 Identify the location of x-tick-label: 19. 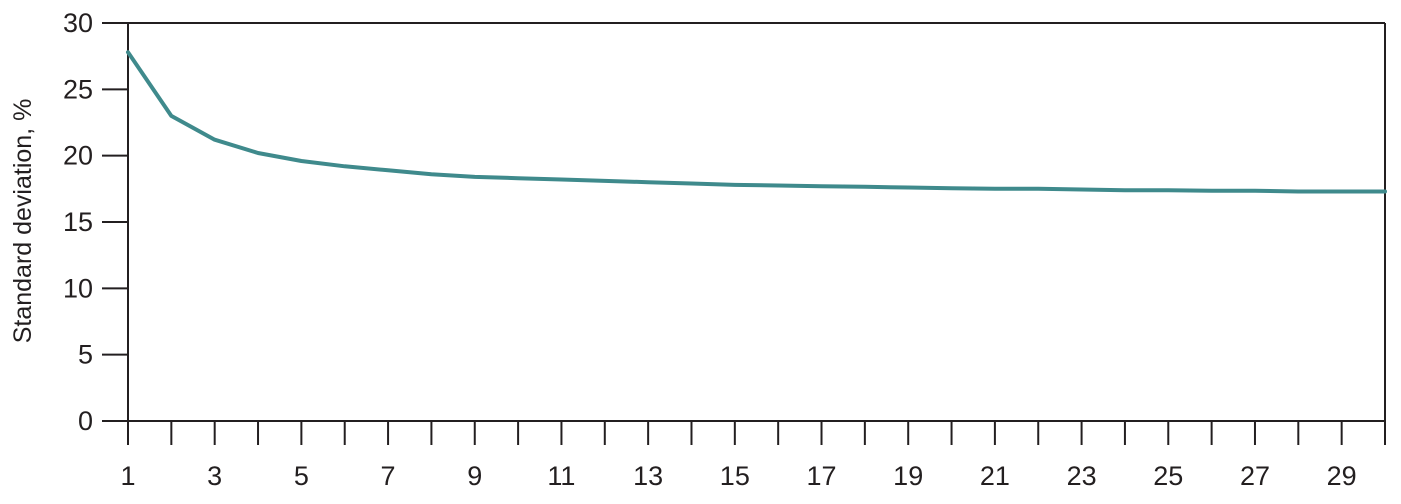
(908, 476).